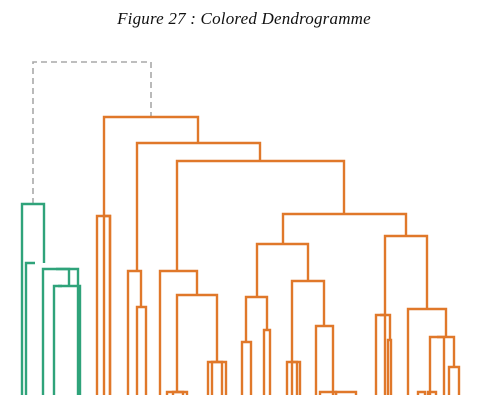 This screenshot has height=413, width=488. What do you see at coordinates (244, 18) in the screenshot?
I see `figure-caption: Figure 27 : Colored Dendrogramme` at bounding box center [244, 18].